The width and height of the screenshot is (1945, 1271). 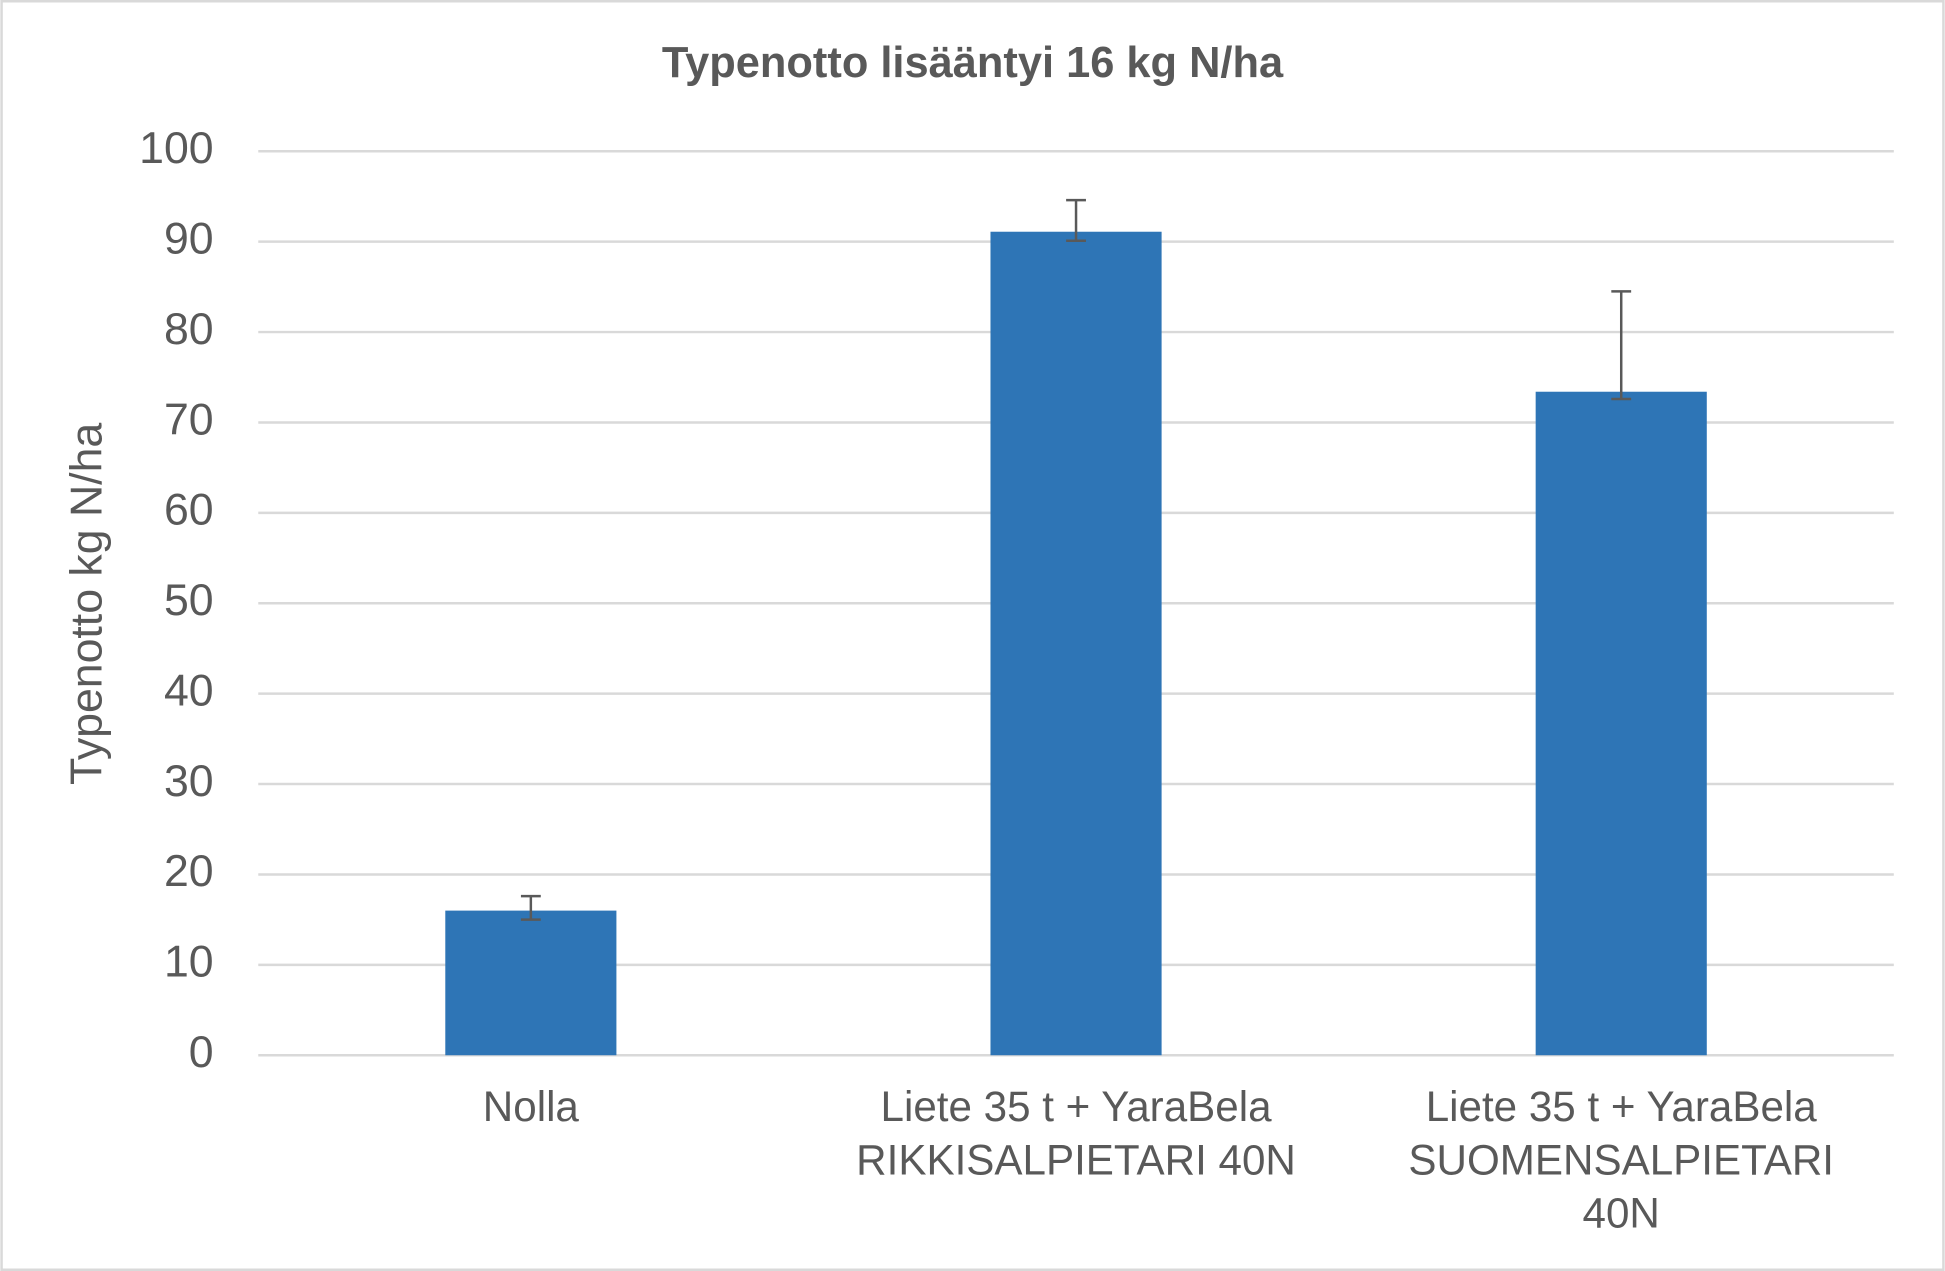 What do you see at coordinates (189, 329) in the screenshot?
I see `y-tick-label: 80` at bounding box center [189, 329].